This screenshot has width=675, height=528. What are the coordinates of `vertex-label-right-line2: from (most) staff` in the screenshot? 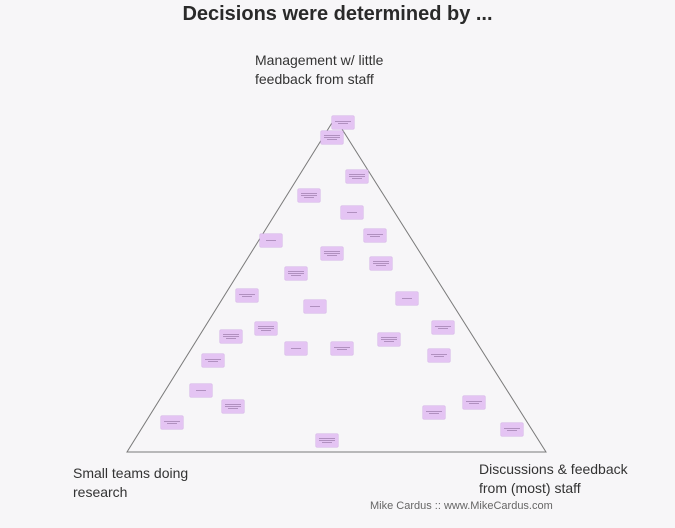 It's located at (530, 488).